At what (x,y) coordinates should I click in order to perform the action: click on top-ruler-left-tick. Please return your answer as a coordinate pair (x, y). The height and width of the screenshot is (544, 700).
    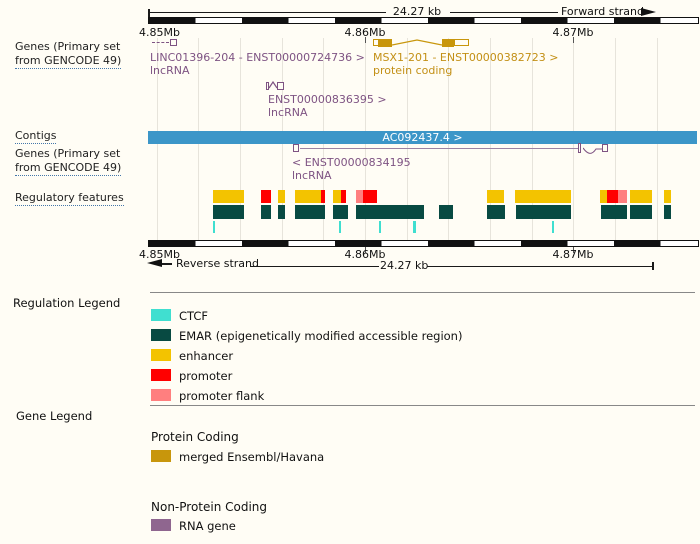
    Looking at the image, I should click on (149, 13).